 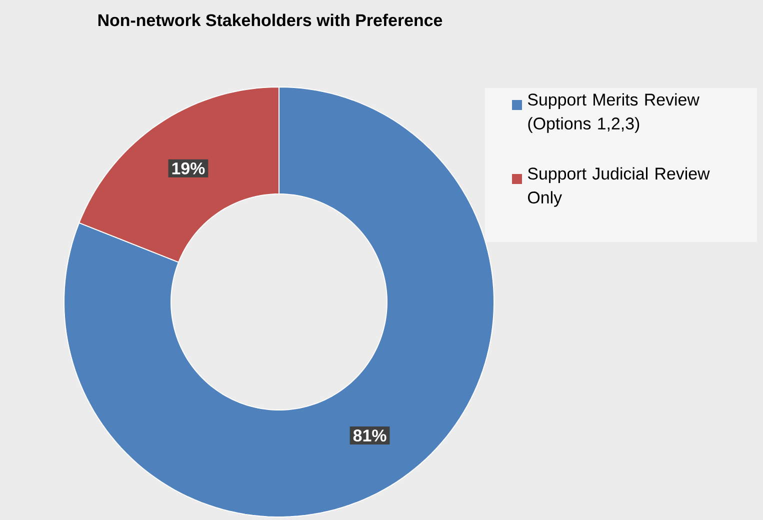 What do you see at coordinates (369, 436) in the screenshot?
I see `data-label: 81%` at bounding box center [369, 436].